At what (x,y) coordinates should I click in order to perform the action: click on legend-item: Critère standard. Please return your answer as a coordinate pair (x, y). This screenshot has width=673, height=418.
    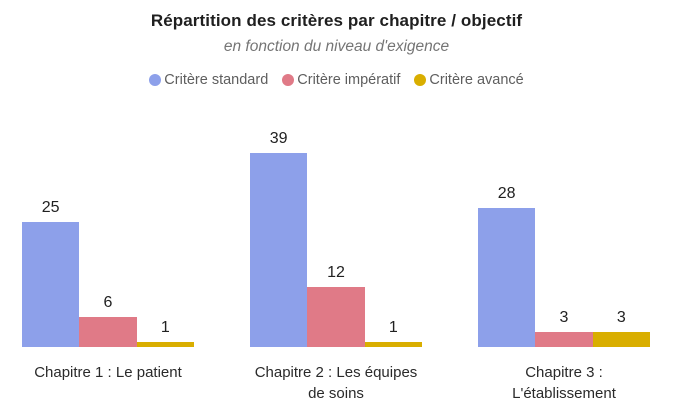
    Looking at the image, I should click on (208, 80).